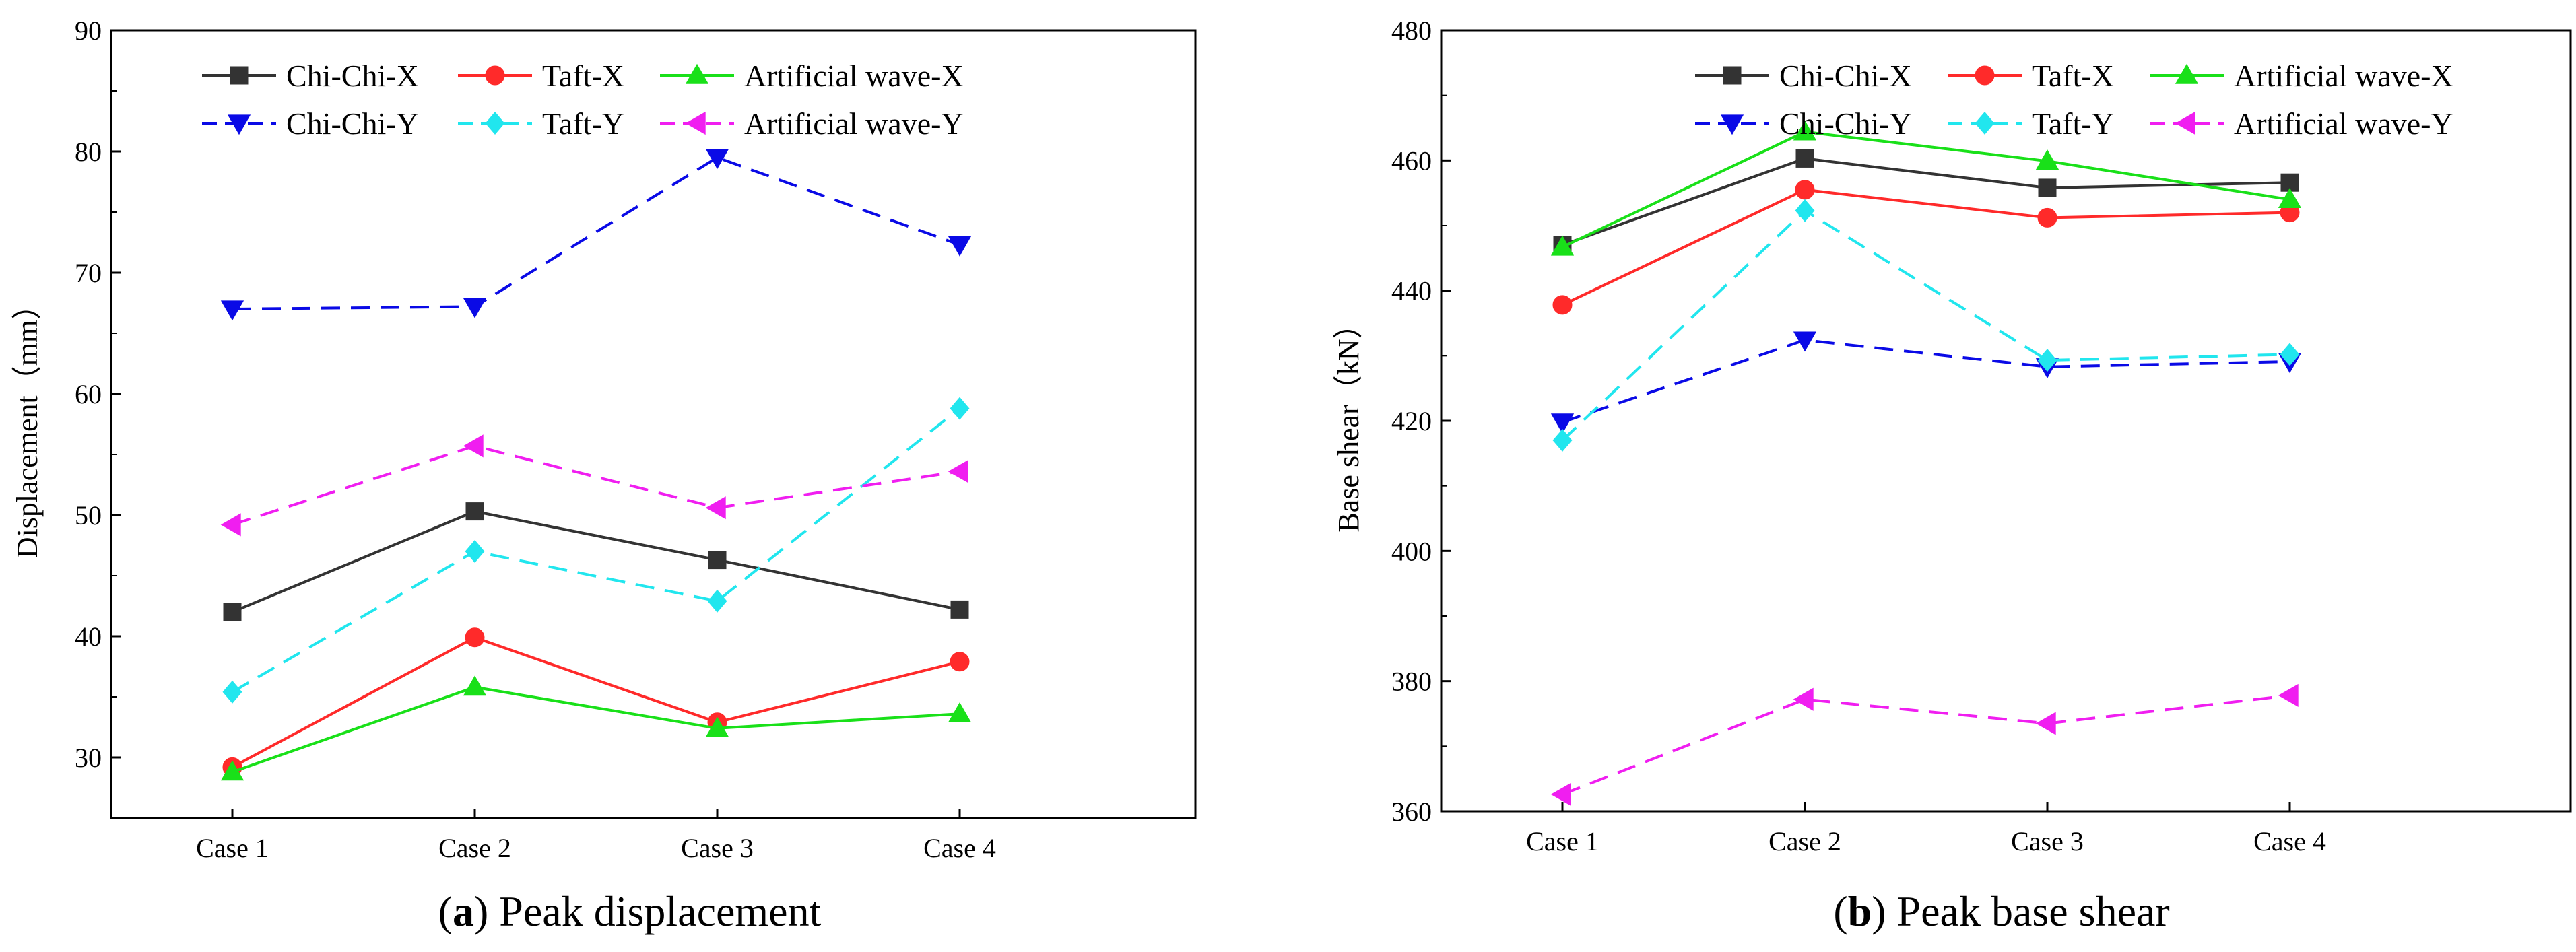 This screenshot has height=952, width=2576. Describe the element at coordinates (1926, 202) in the screenshot. I see `base-shear-series-line-chi-chi-x` at that location.